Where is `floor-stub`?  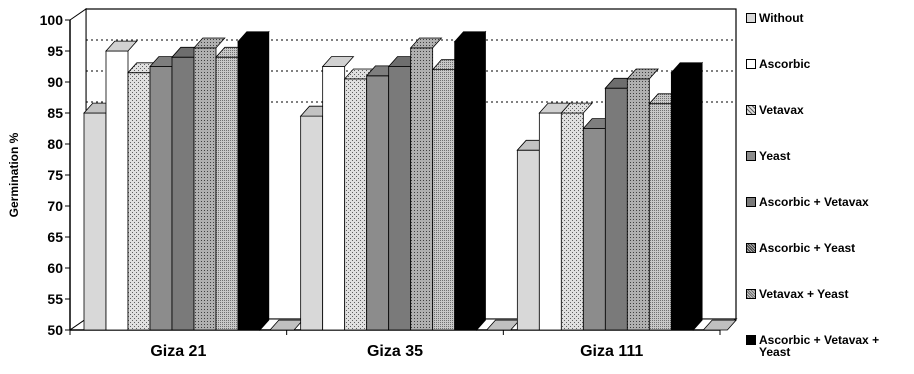
floor-stub is located at coordinates (720, 325).